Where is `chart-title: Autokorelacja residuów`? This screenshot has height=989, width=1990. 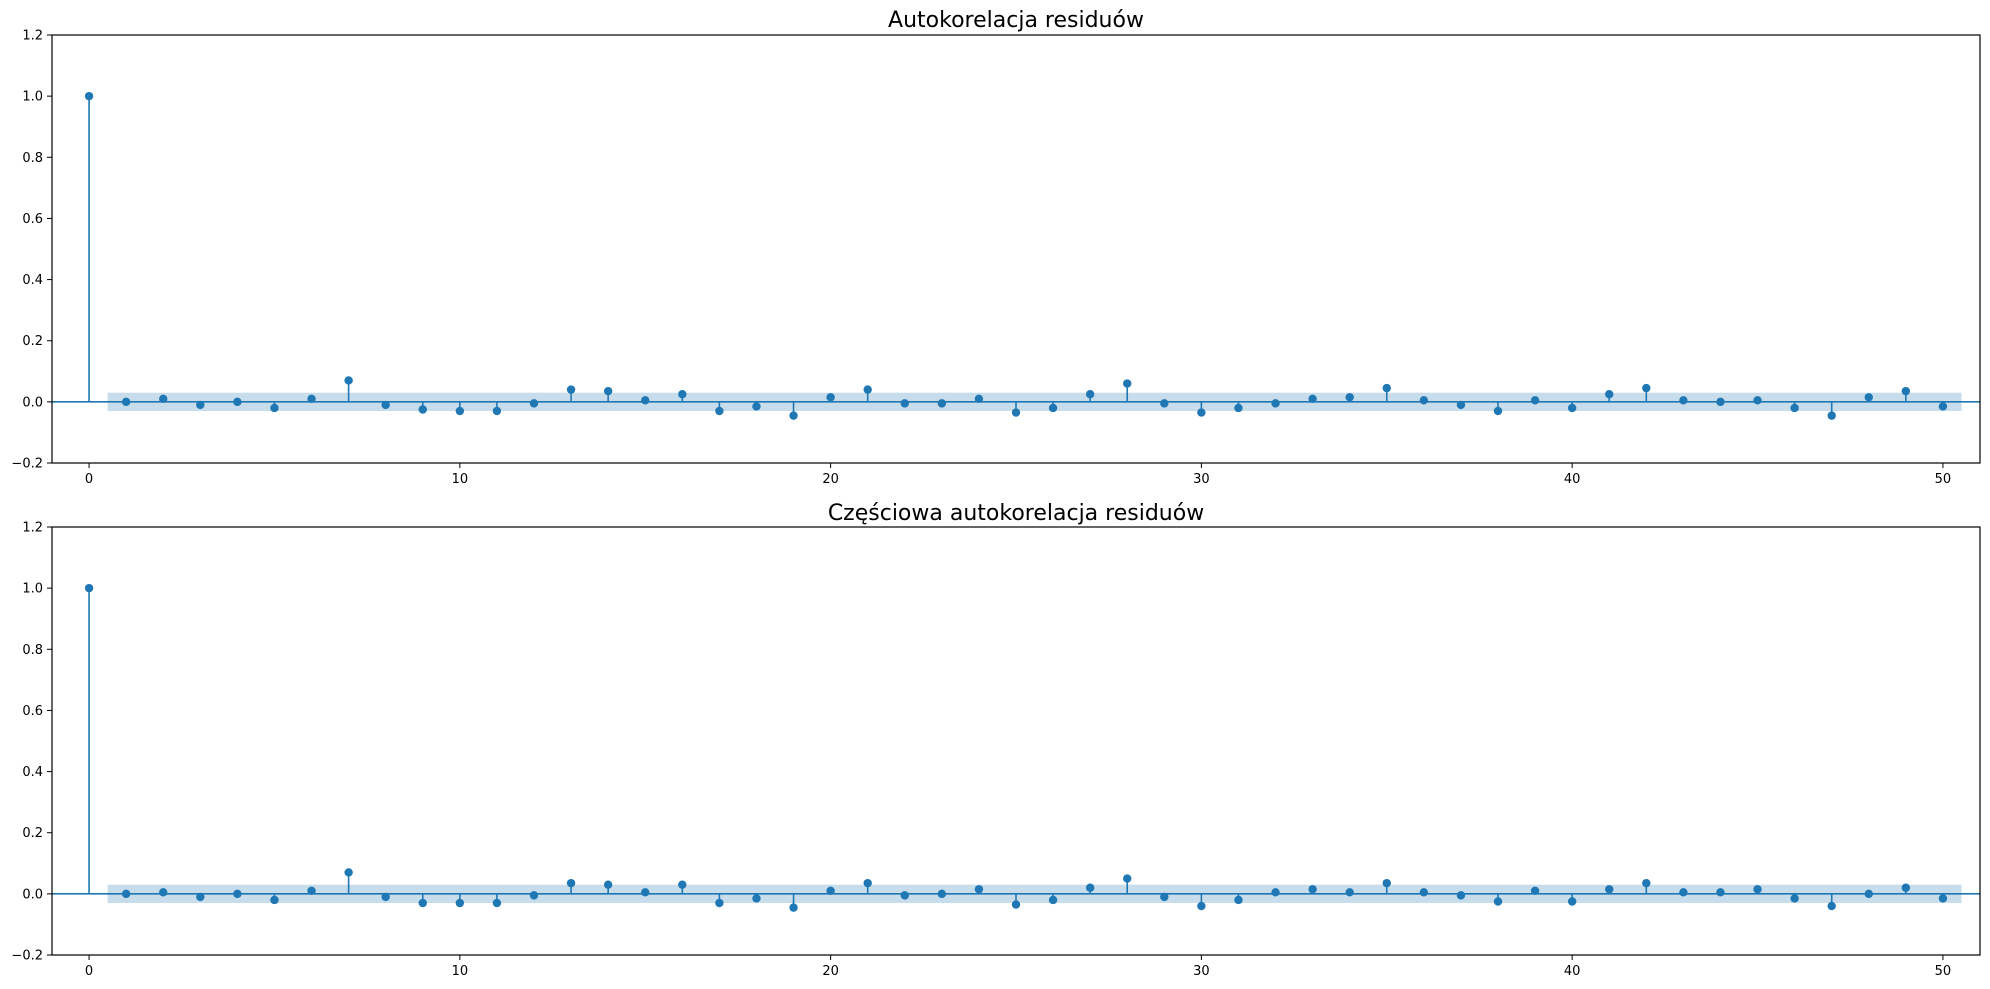
chart-title: Autokorelacja residuów is located at coordinates (1016, 20).